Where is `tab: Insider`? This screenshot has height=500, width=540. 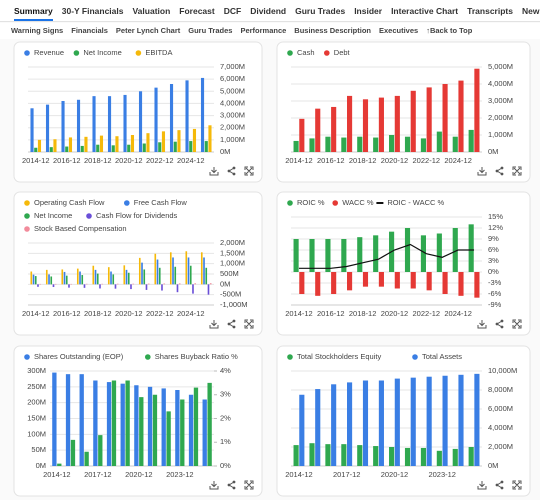 tab: Insider is located at coordinates (368, 11).